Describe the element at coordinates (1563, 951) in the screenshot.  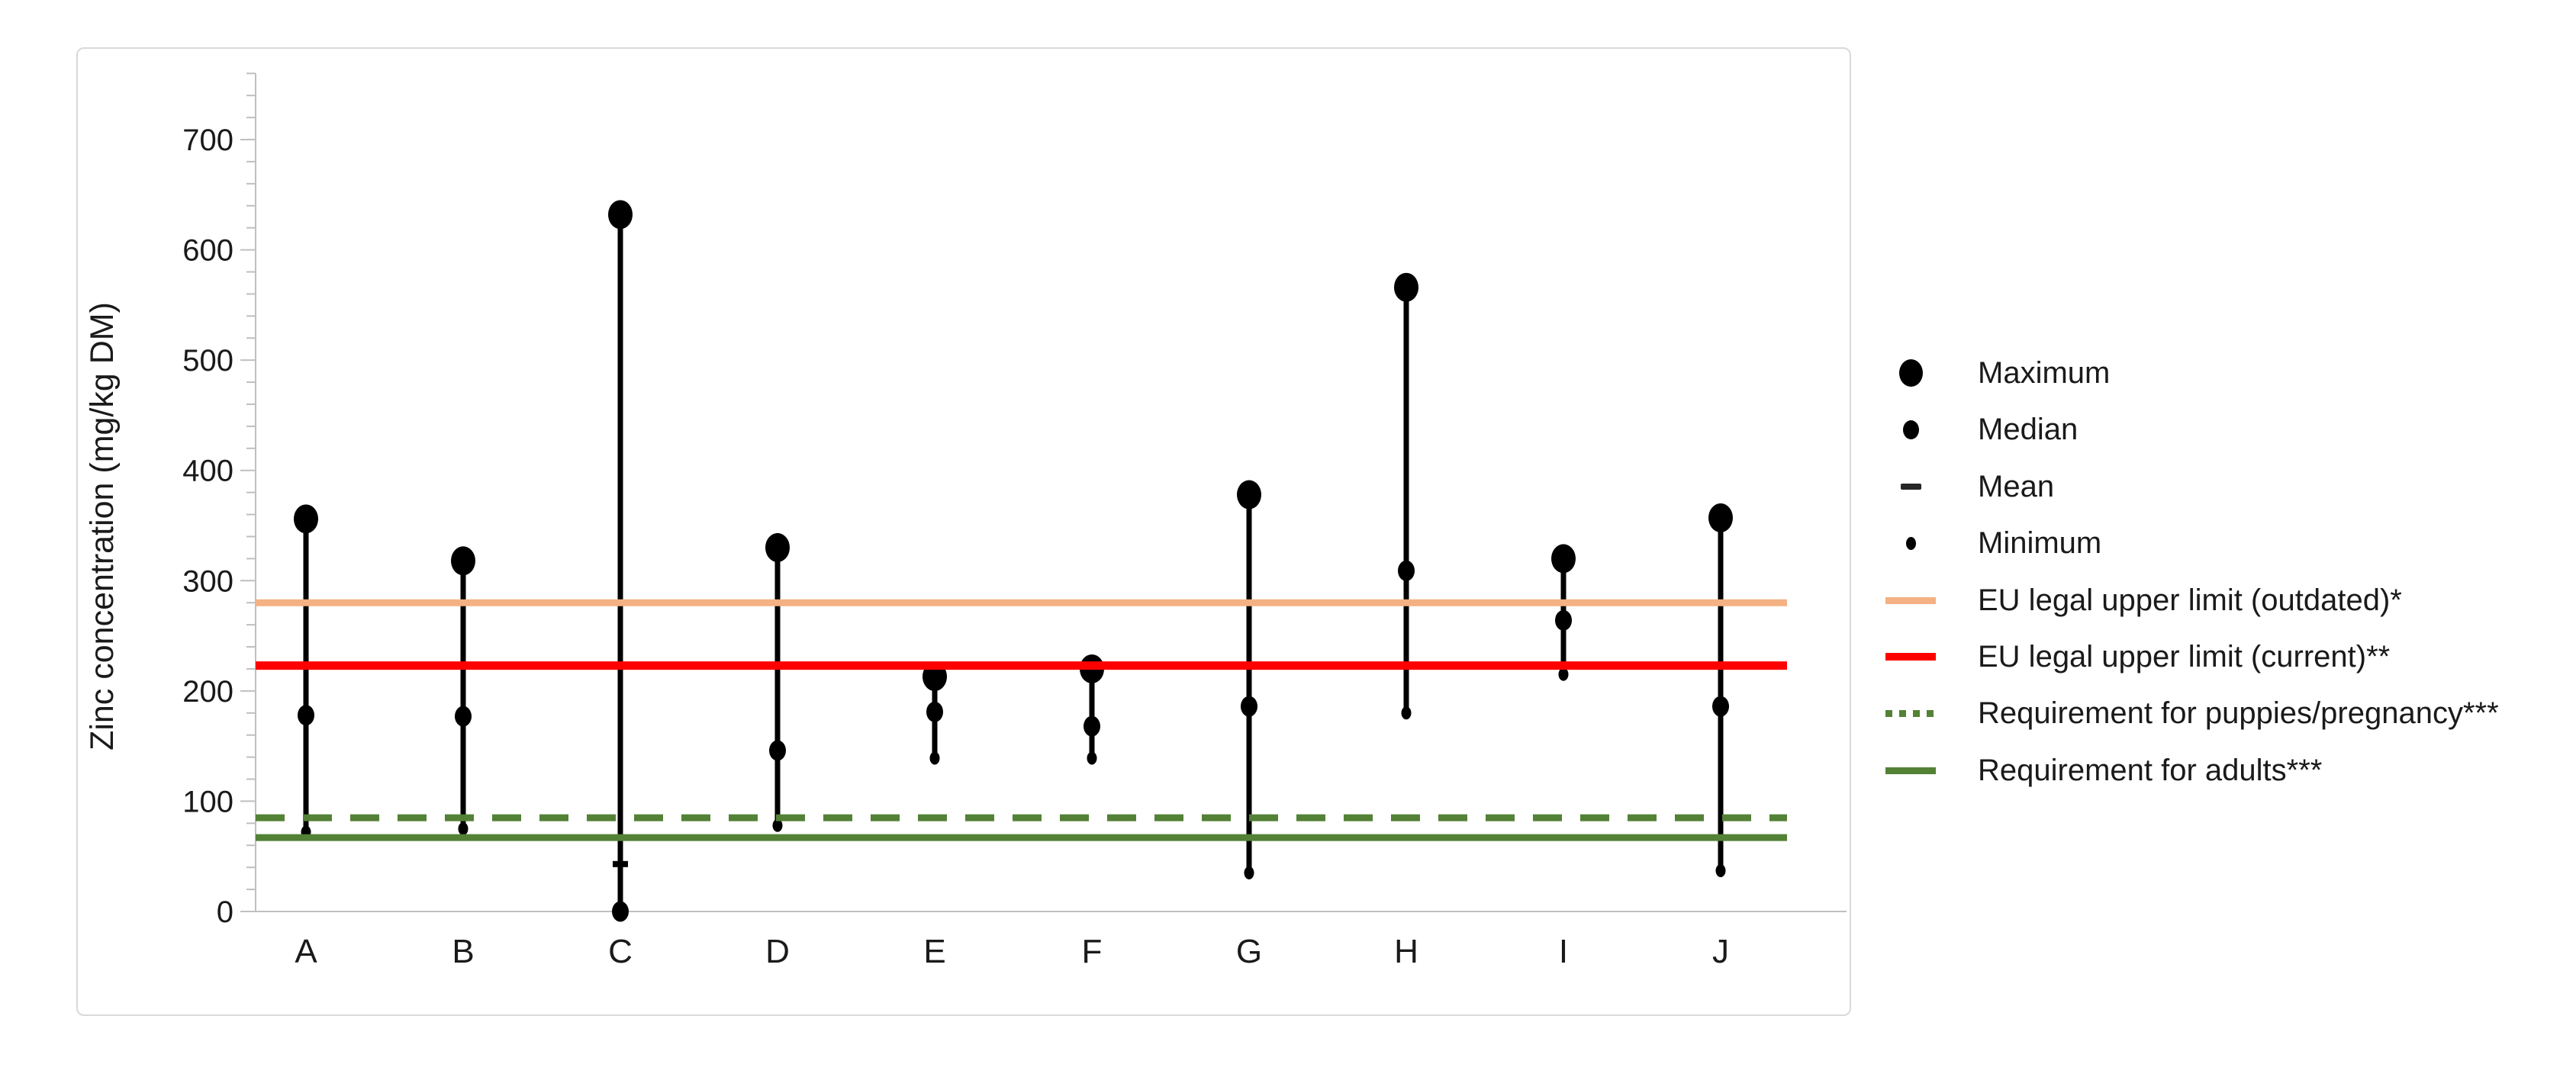
I see `x-tick-label-I: I` at that location.